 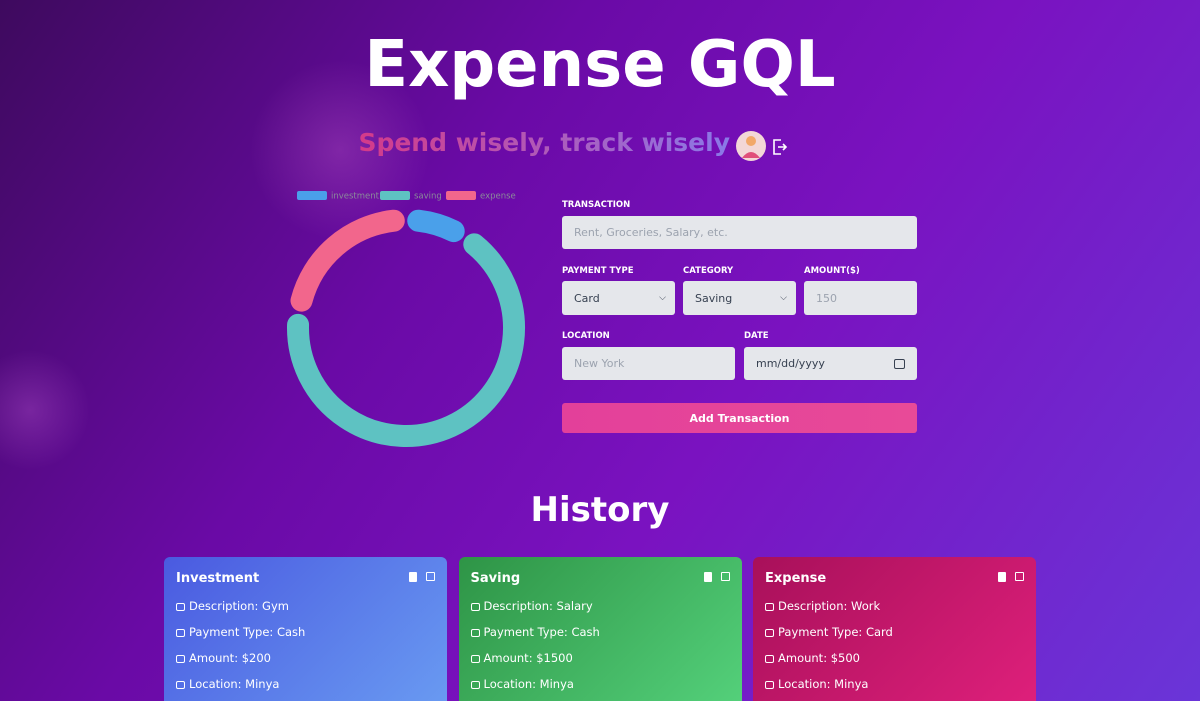 I want to click on line-text: Amount: $200, so click(x=230, y=658).